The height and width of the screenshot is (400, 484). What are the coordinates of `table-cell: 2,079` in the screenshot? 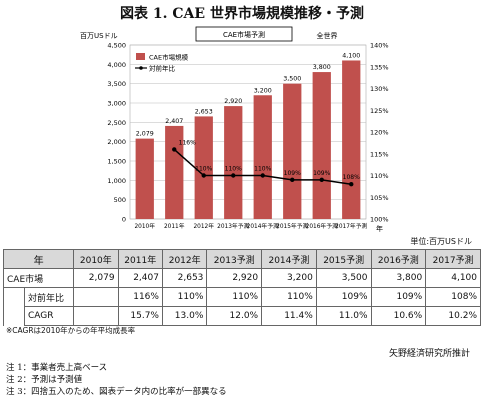 It's located at (96, 278).